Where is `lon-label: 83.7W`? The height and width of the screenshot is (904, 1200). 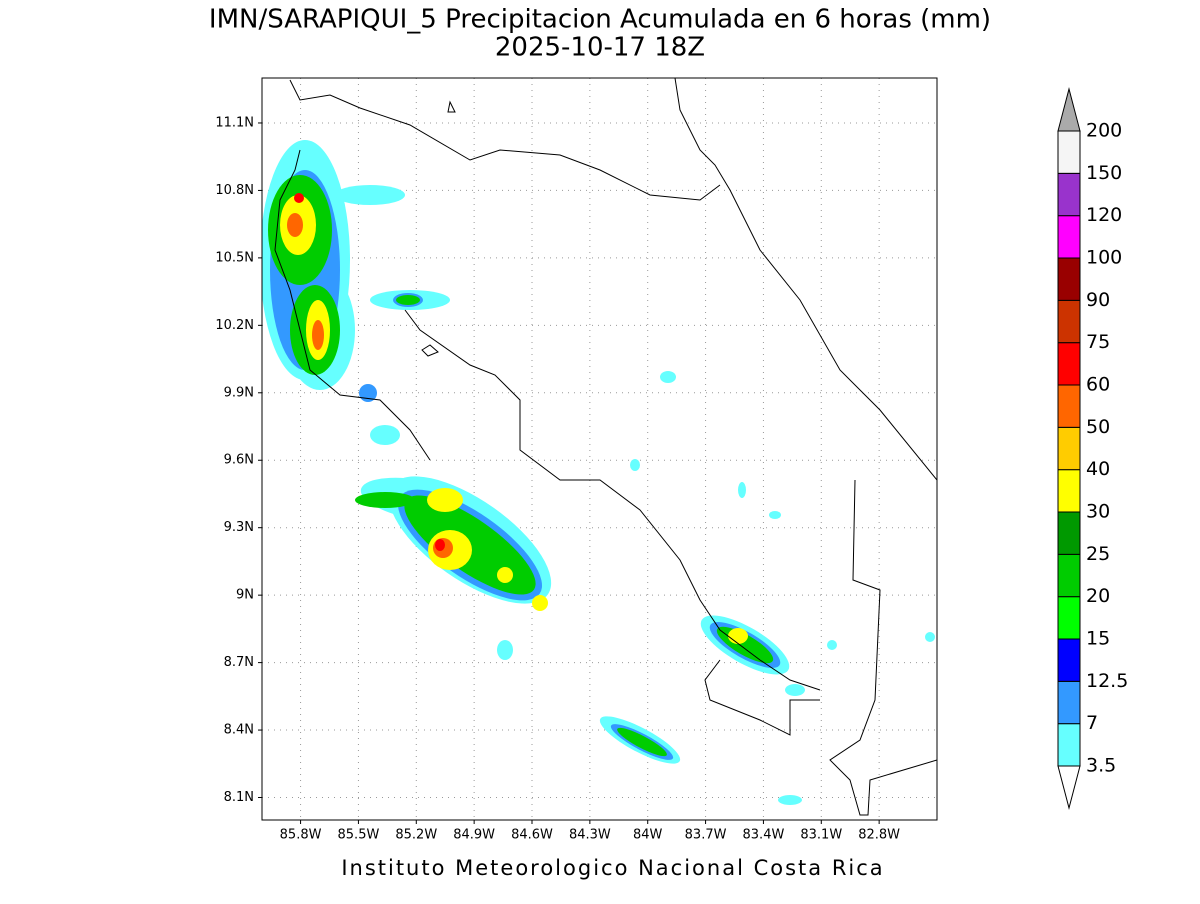 lon-label: 83.7W is located at coordinates (706, 835).